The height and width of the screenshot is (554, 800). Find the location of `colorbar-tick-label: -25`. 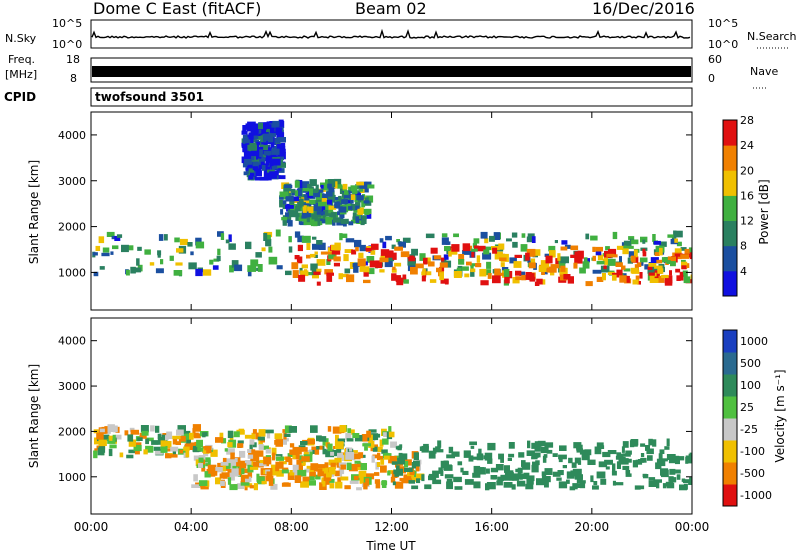

colorbar-tick-label: -25 is located at coordinates (749, 429).